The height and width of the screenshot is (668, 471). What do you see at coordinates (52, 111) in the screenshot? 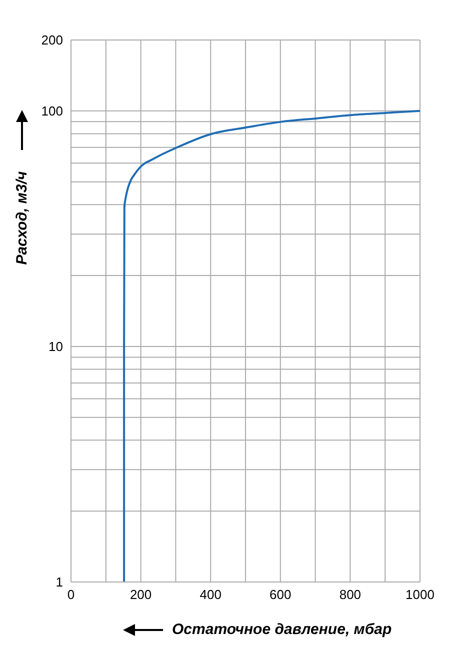
I see `y-tick-label: 100` at bounding box center [52, 111].